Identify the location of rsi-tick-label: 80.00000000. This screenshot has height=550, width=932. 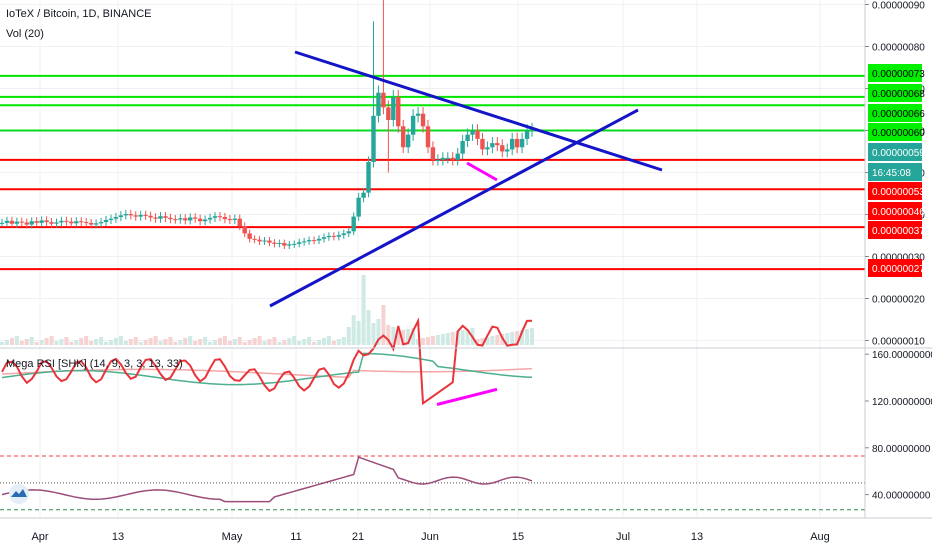
(901, 449).